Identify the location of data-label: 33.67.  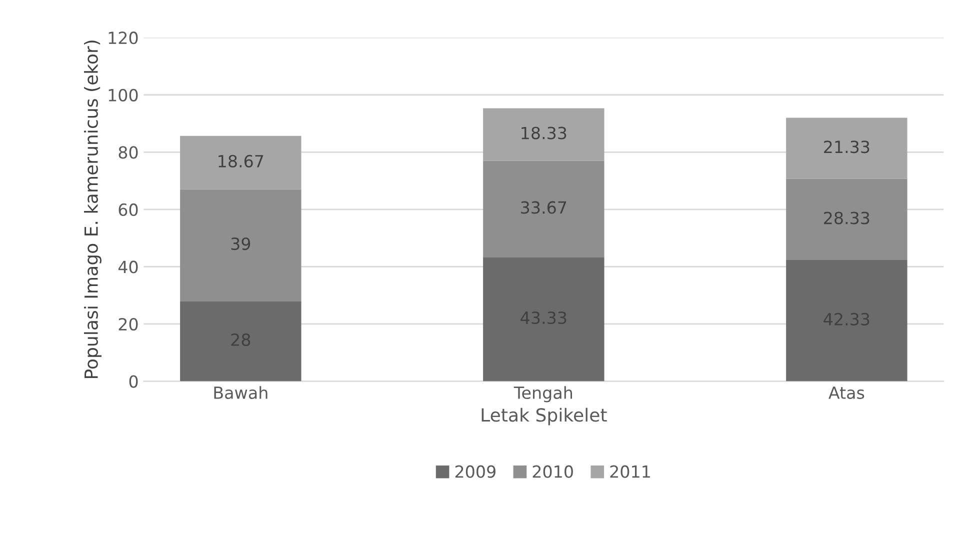
(543, 207).